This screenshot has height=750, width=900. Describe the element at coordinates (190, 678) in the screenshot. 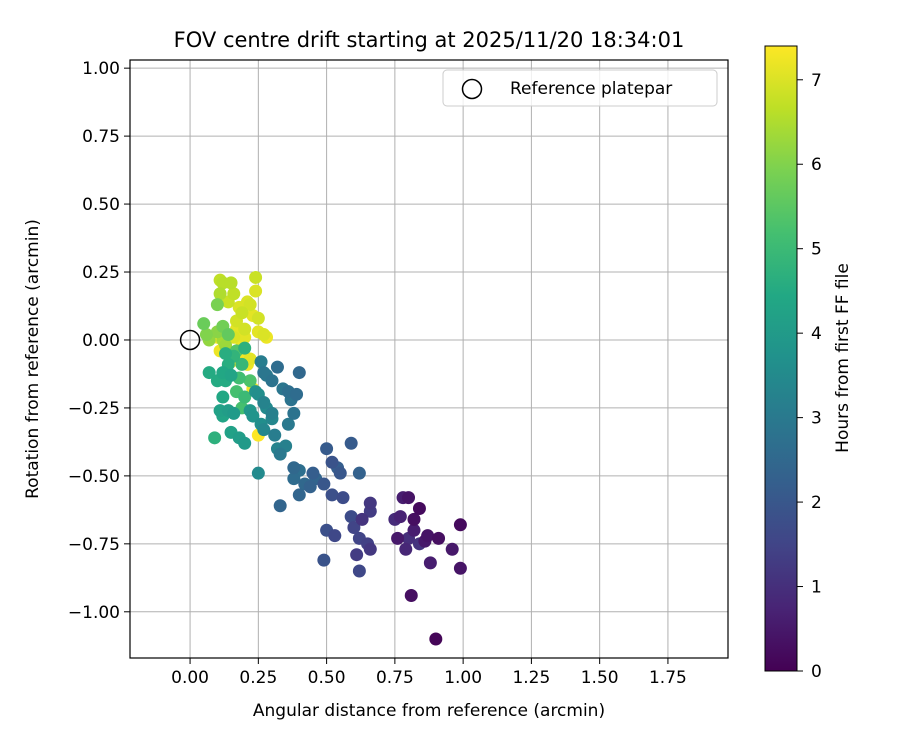

I see `x-tick-label: 0.00` at that location.